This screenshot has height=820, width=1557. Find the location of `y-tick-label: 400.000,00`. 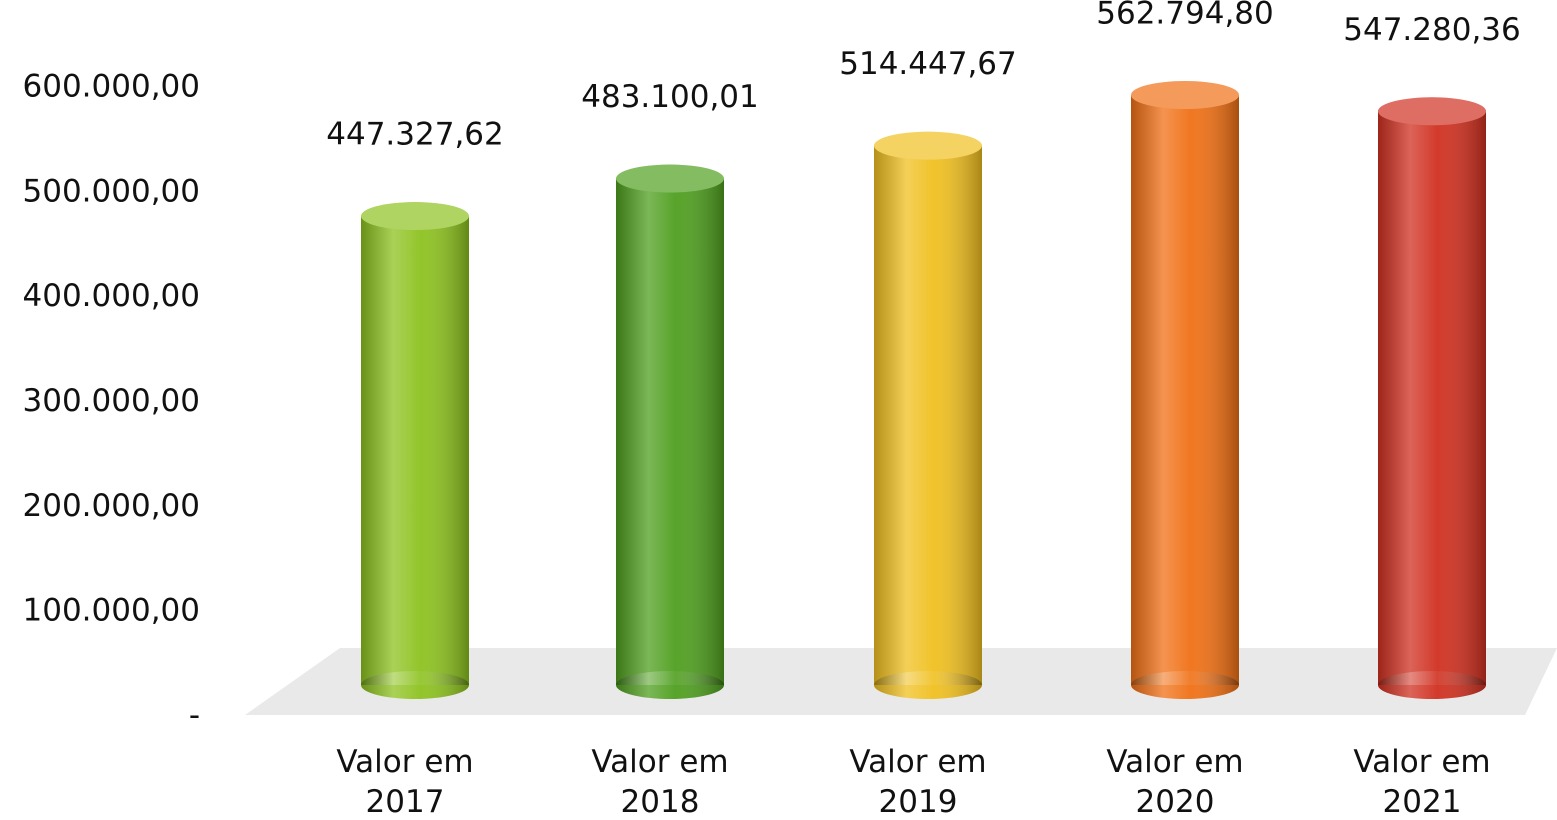

y-tick-label: 400.000,00 is located at coordinates (112, 296).